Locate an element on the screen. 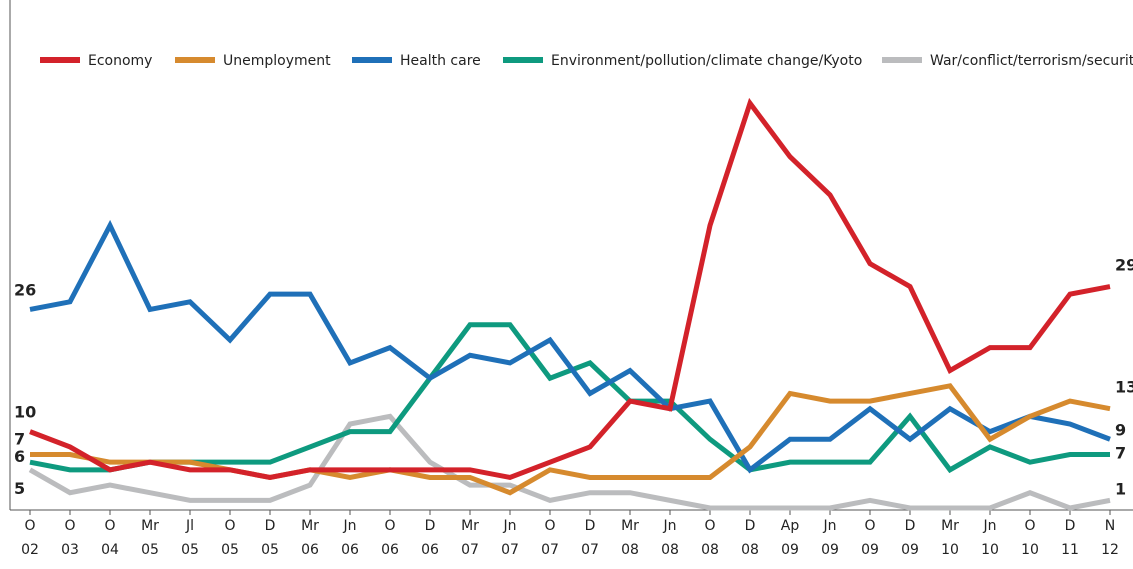 This screenshot has width=1133, height=569. x-tick-label: D 05 is located at coordinates (270, 538).